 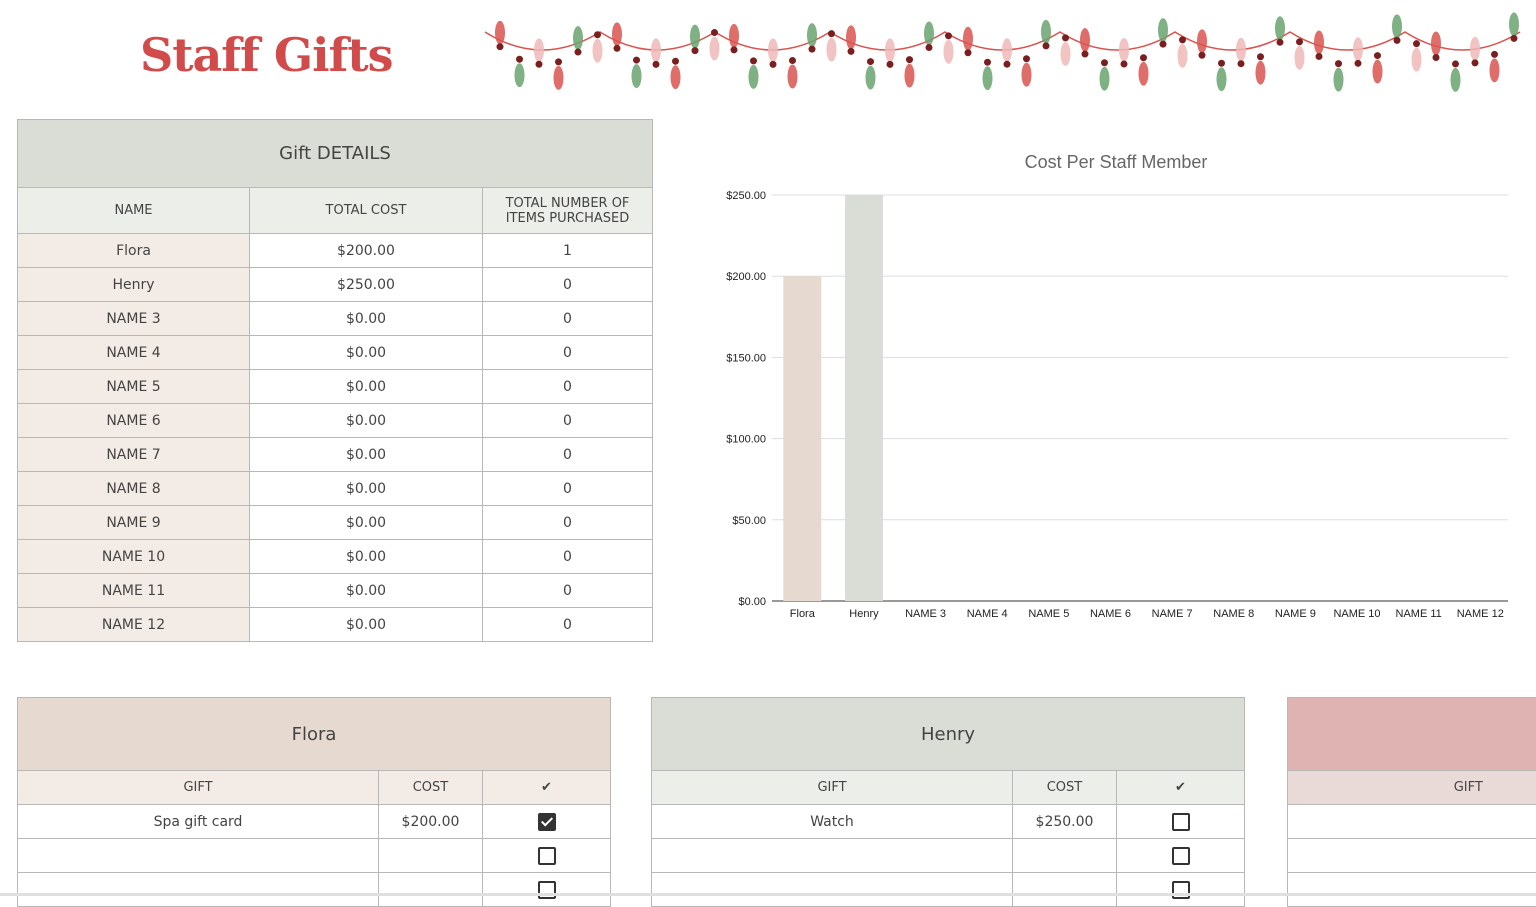 What do you see at coordinates (948, 734) in the screenshot?
I see `staff-name-header: Henry` at bounding box center [948, 734].